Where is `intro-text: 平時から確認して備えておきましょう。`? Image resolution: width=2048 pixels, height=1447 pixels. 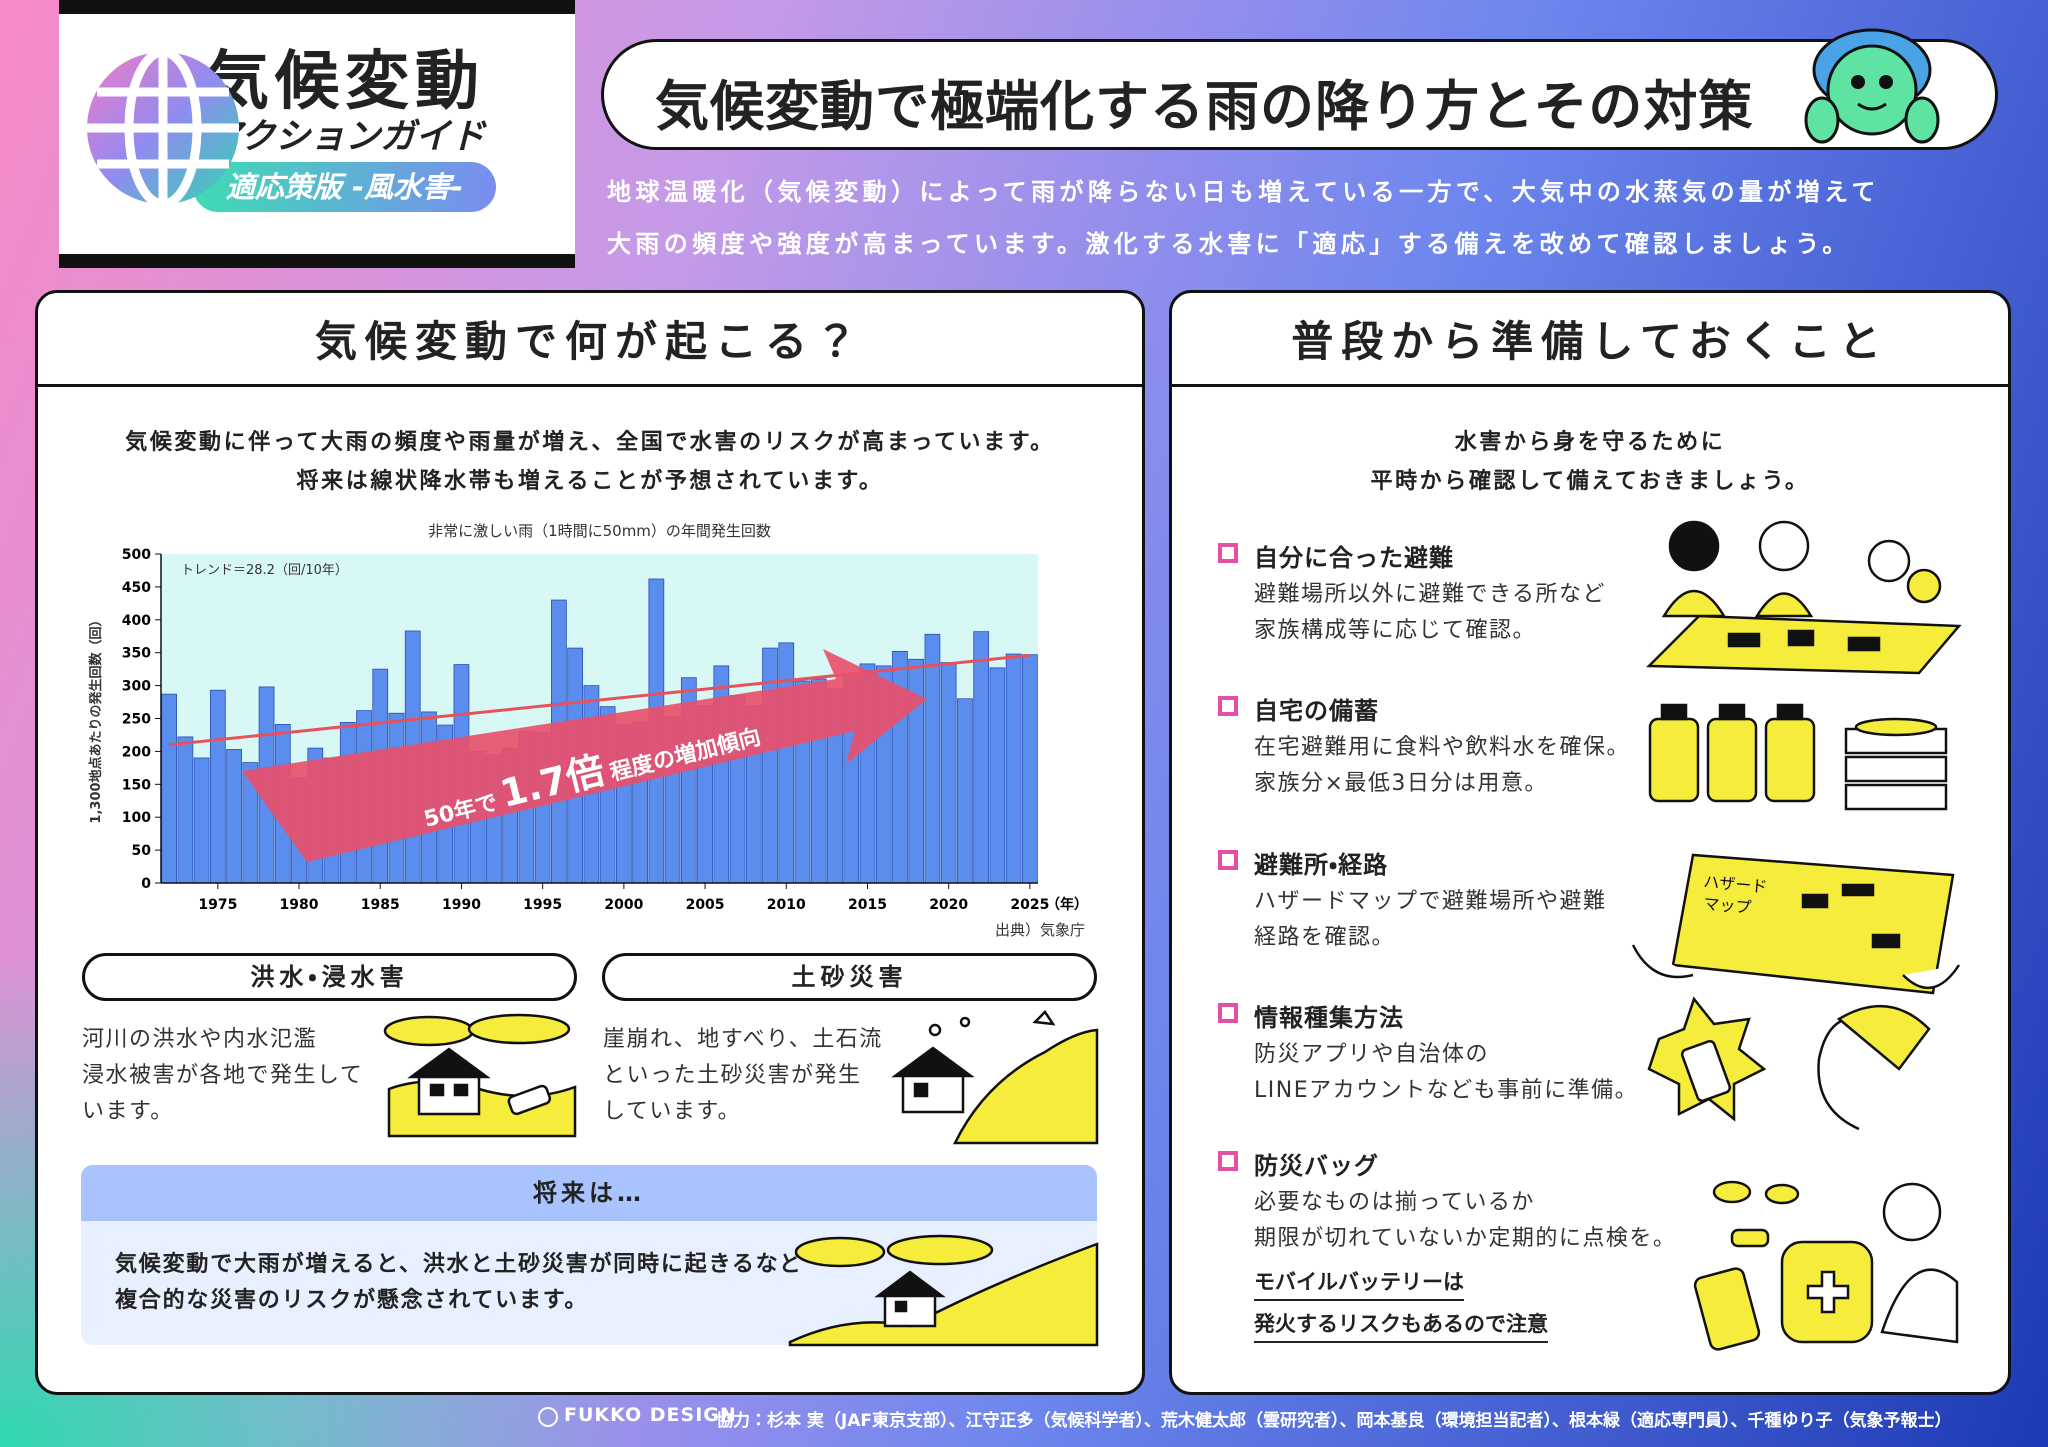
intro-text: 平時から確認して備えておきましょう。 is located at coordinates (1590, 481).